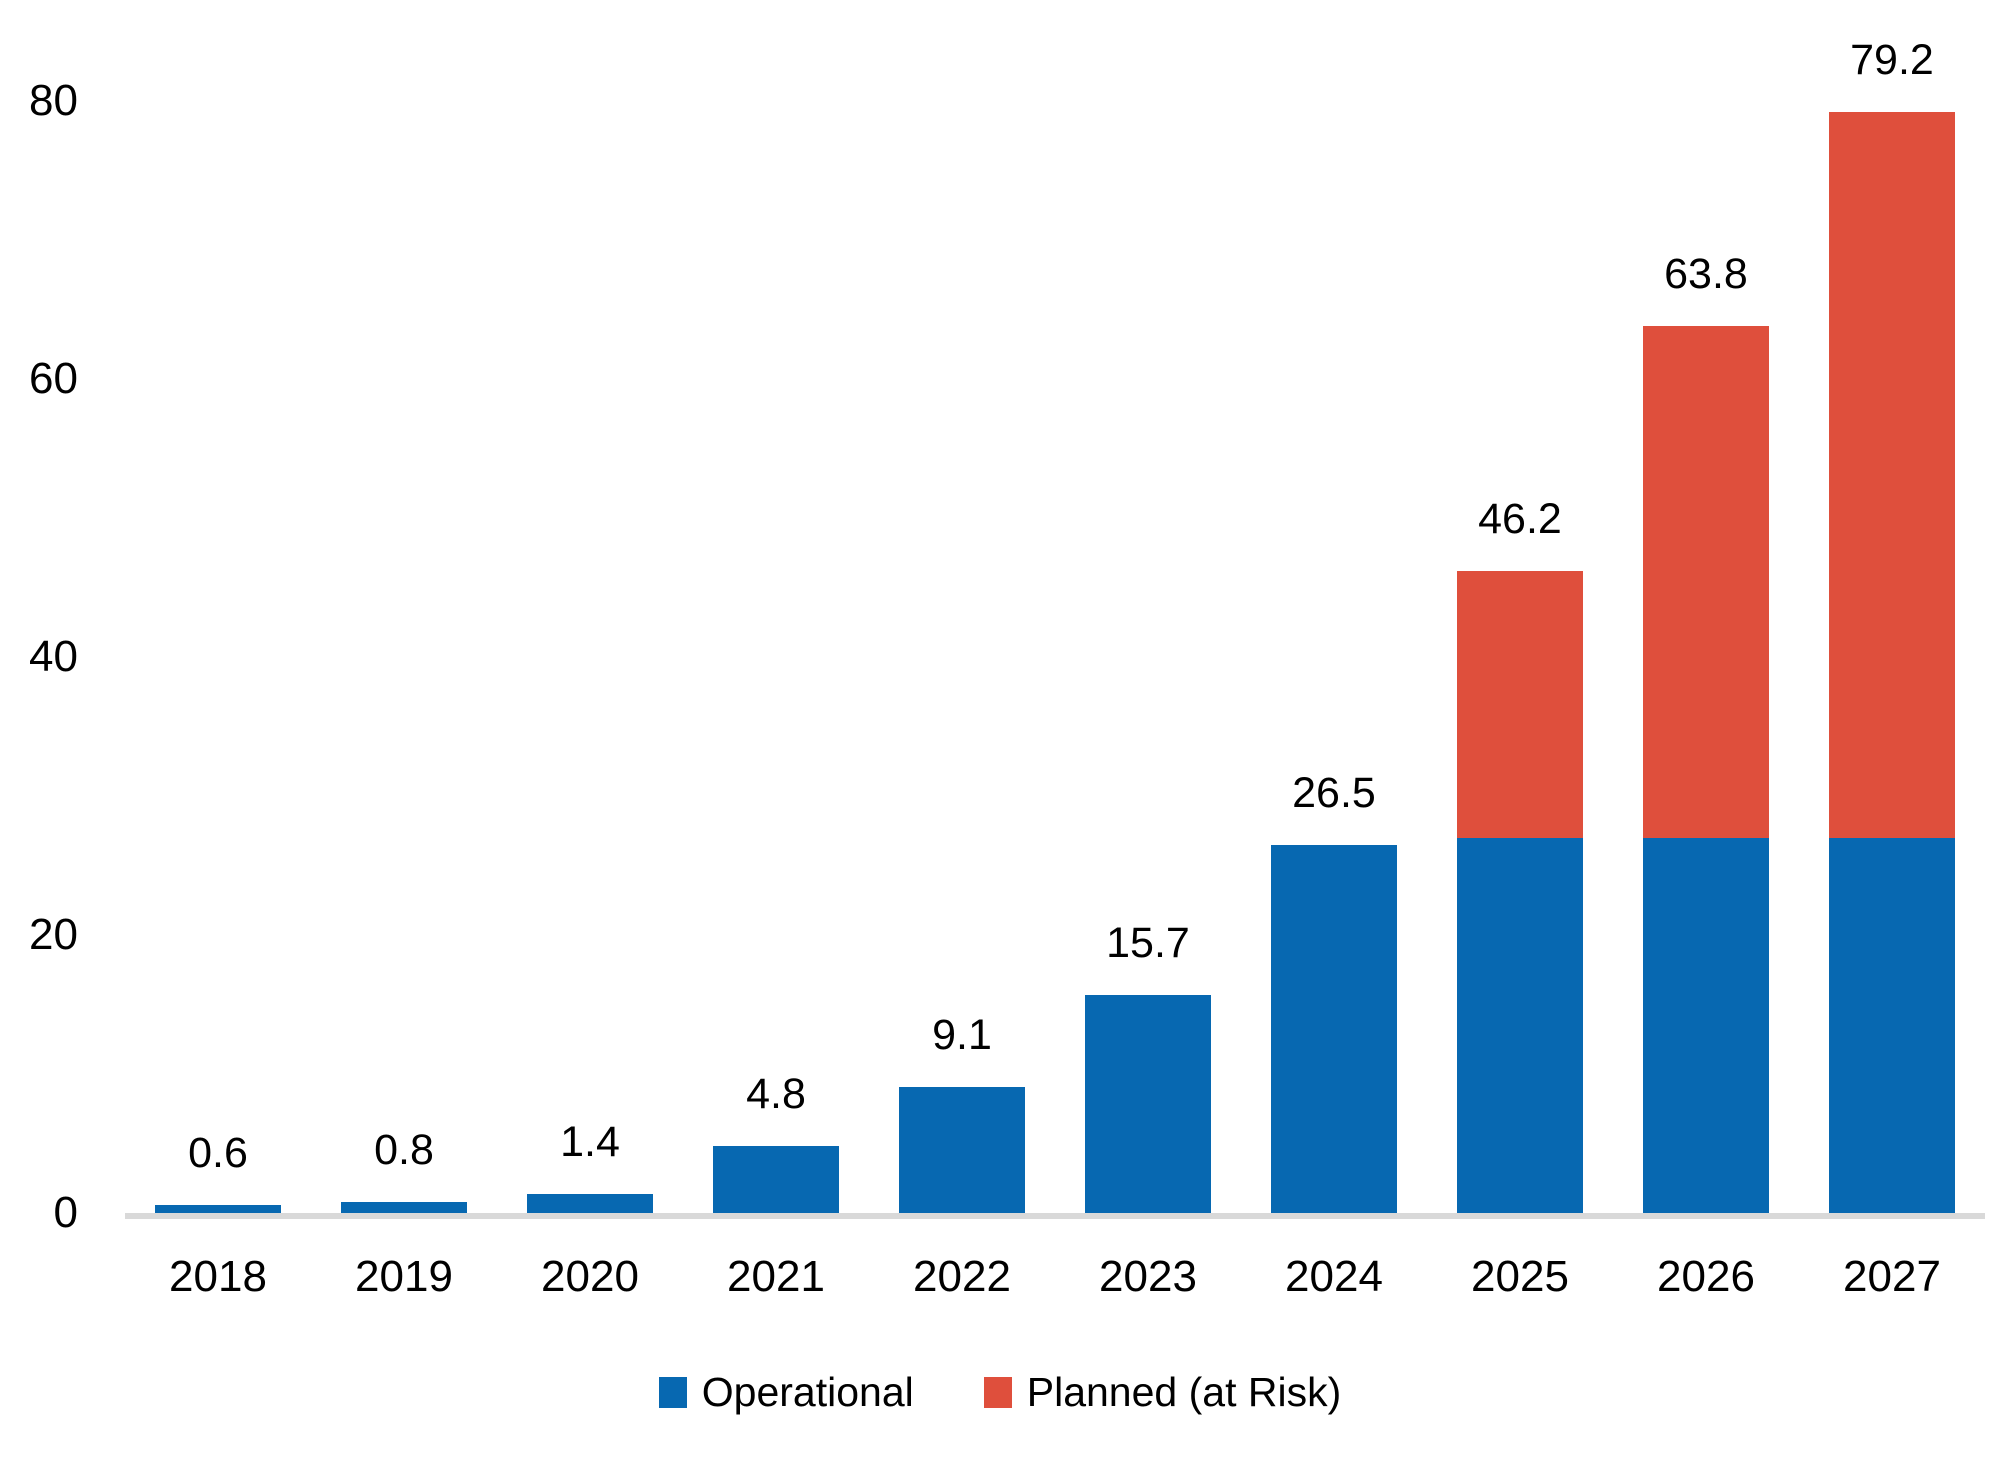  Describe the element at coordinates (1706, 1025) in the screenshot. I see `bar-2026-operational` at that location.